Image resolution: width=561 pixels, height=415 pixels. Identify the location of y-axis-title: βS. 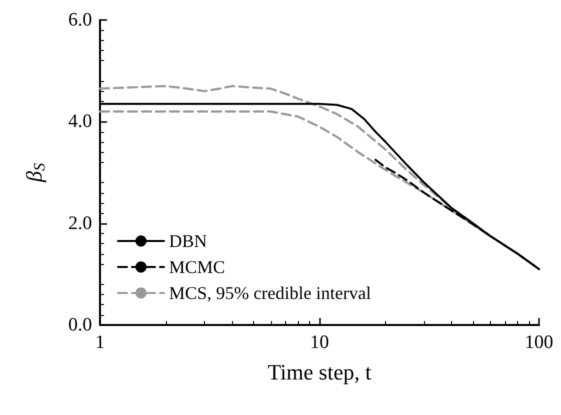
(35, 173).